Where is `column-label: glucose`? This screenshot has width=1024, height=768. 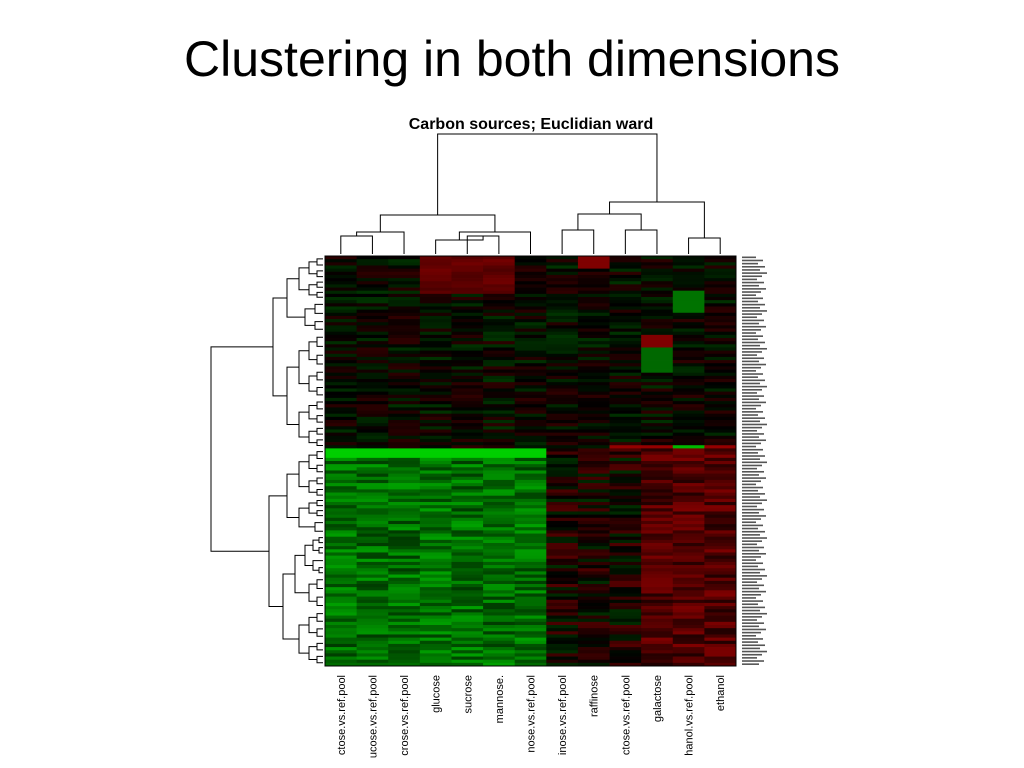
column-label: glucose is located at coordinates (437, 694).